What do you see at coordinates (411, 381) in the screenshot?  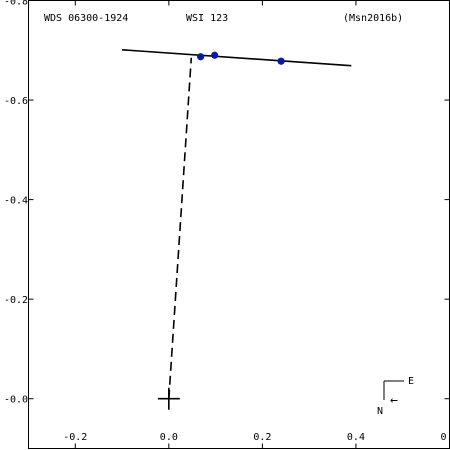 I see `compass-east-label: E` at bounding box center [411, 381].